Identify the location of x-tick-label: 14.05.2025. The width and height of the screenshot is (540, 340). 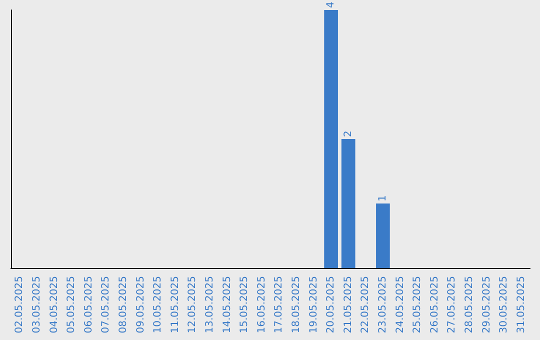
(227, 305).